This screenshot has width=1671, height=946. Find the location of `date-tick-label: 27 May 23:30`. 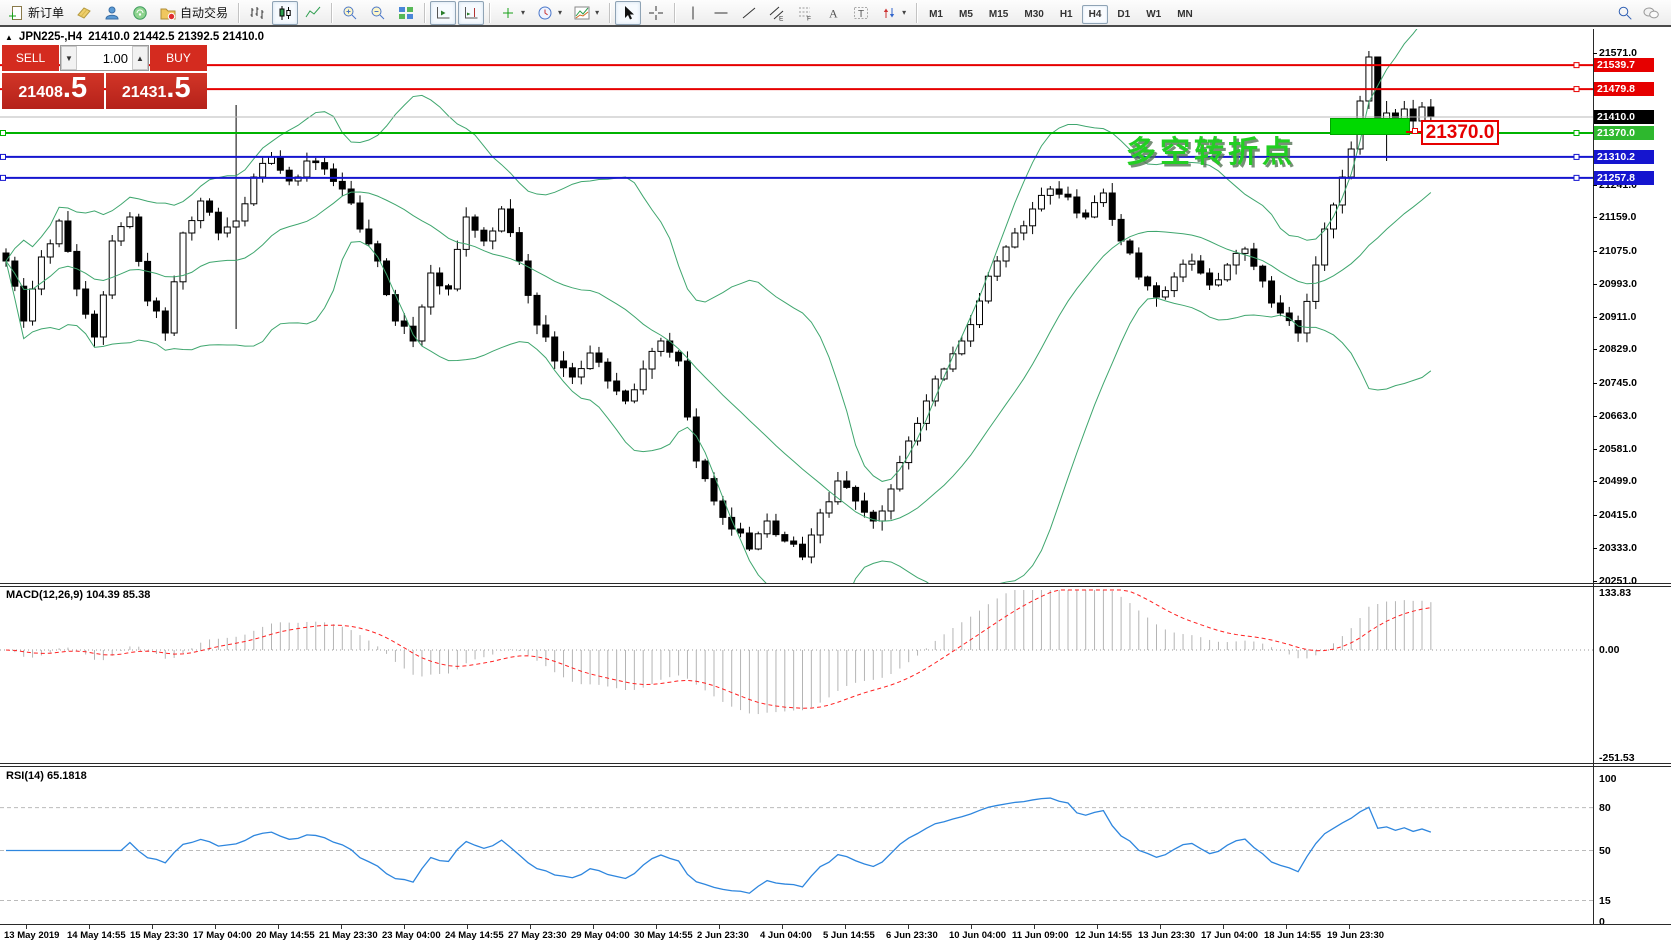

date-tick-label: 27 May 23:30 is located at coordinates (537, 935).